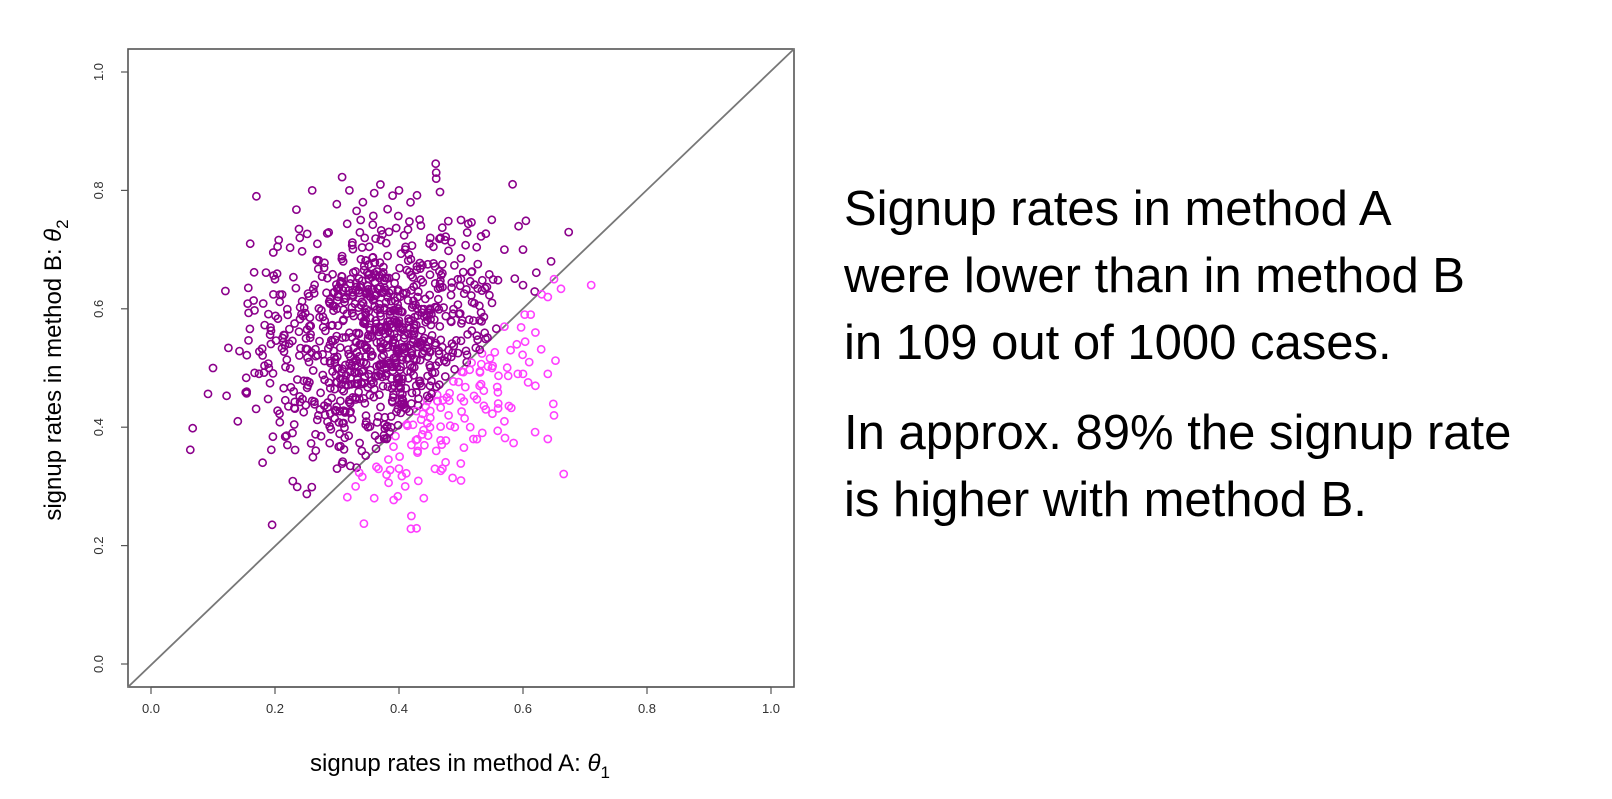 Image resolution: width=1612 pixels, height=799 pixels. What do you see at coordinates (1105, 500) in the screenshot?
I see `caption-line: is higher with method B.` at bounding box center [1105, 500].